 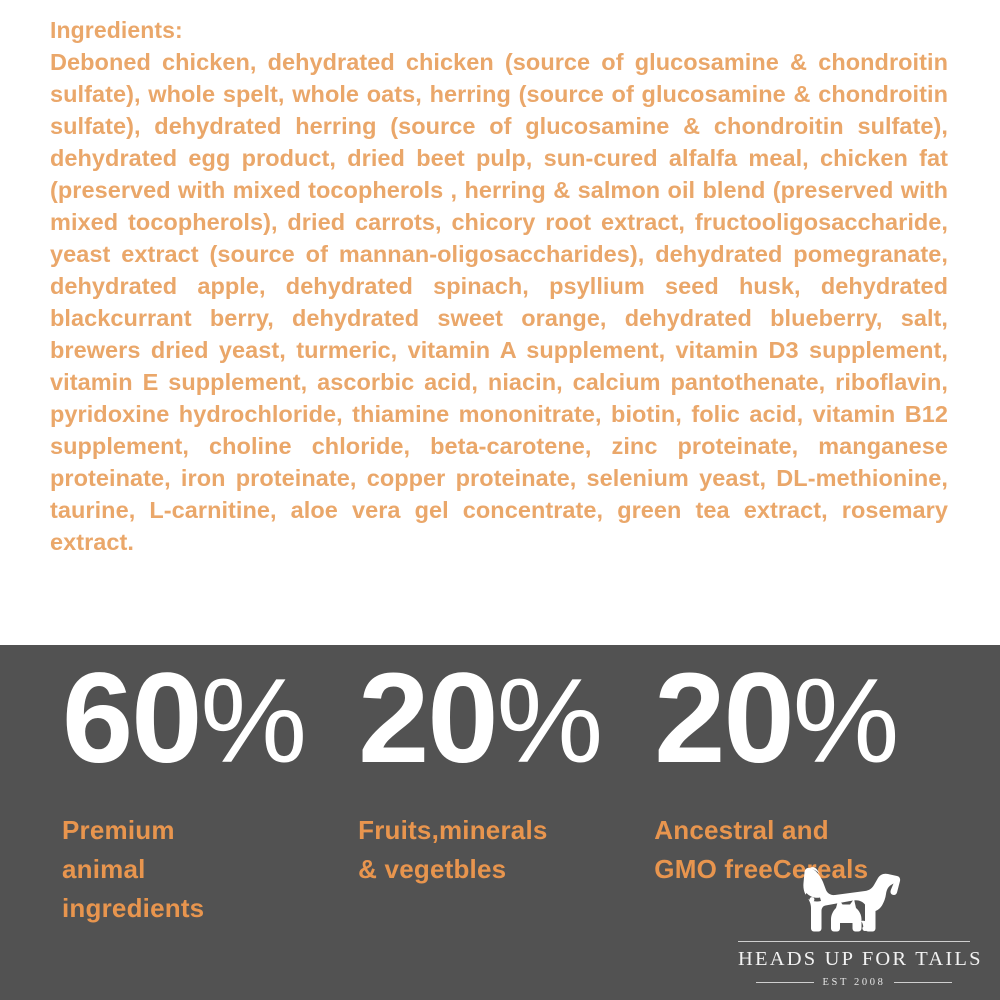 I want to click on brand-established-text: EST 2008, so click(x=854, y=982).